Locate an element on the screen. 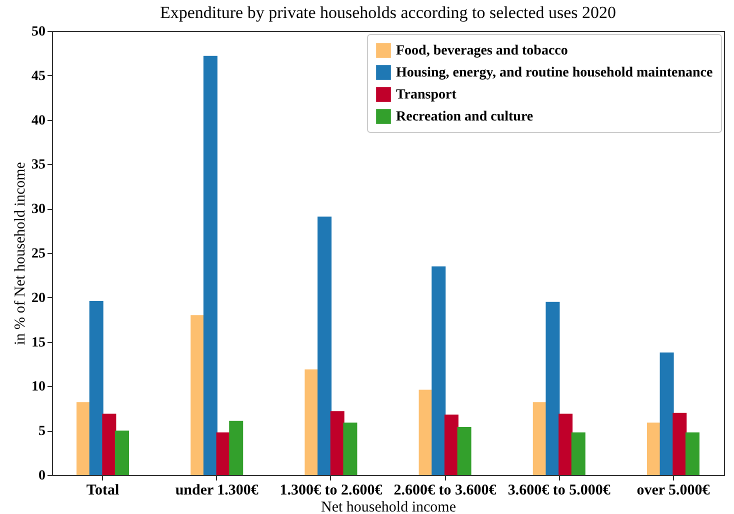 Image resolution: width=734 pixels, height=514 pixels. x-tick-label: over 5.000€ is located at coordinates (673, 490).